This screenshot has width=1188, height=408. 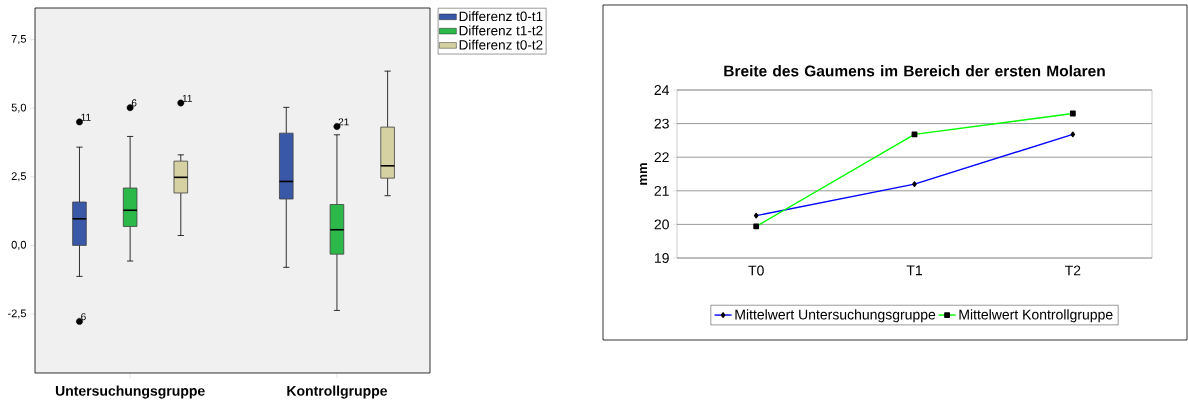 I want to click on y-tick-label: -2,5, so click(x=17, y=314).